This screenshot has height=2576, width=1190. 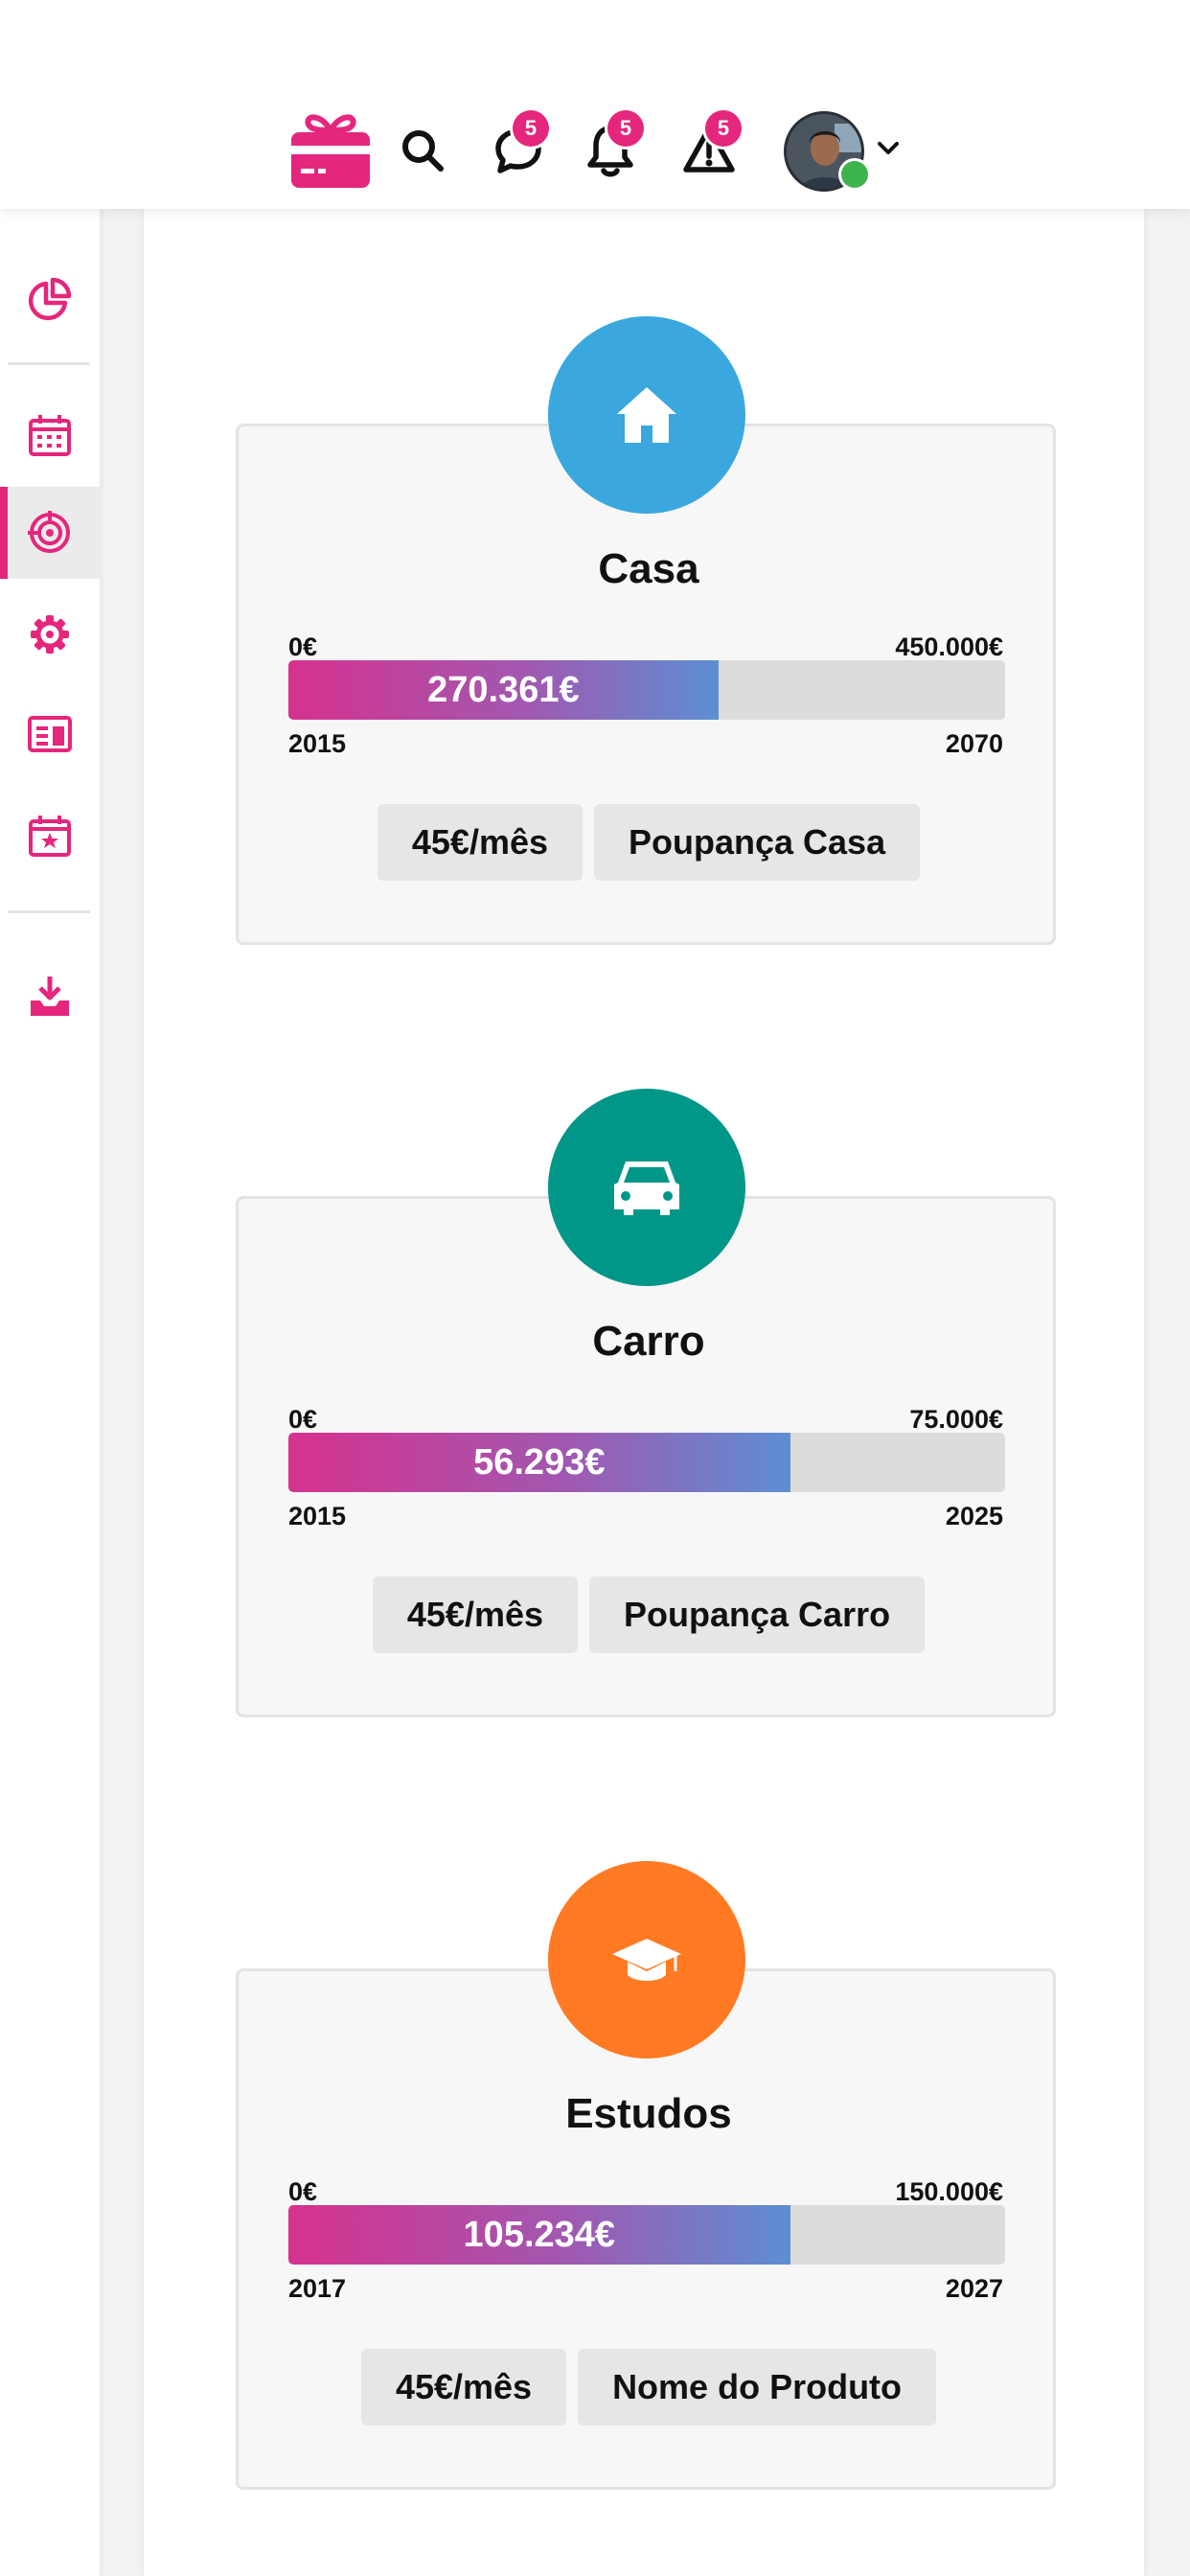 I want to click on sidebar-item-calendar, so click(x=50, y=435).